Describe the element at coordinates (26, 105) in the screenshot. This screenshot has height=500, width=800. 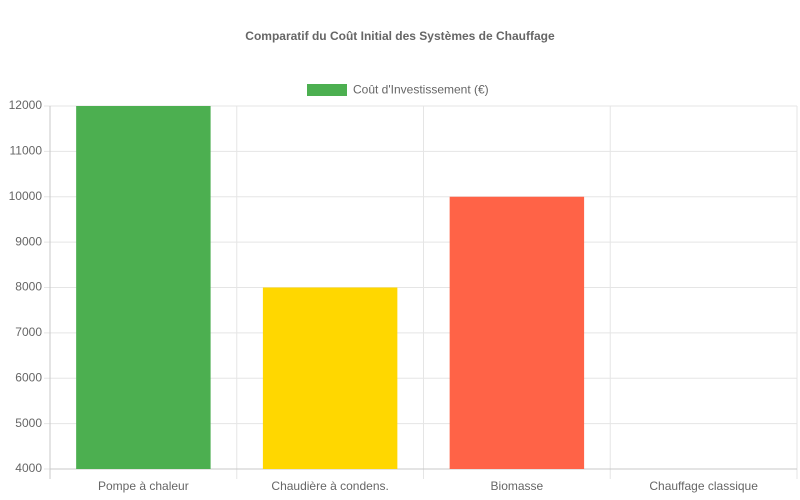
I see `y-tick-label: 12000` at that location.